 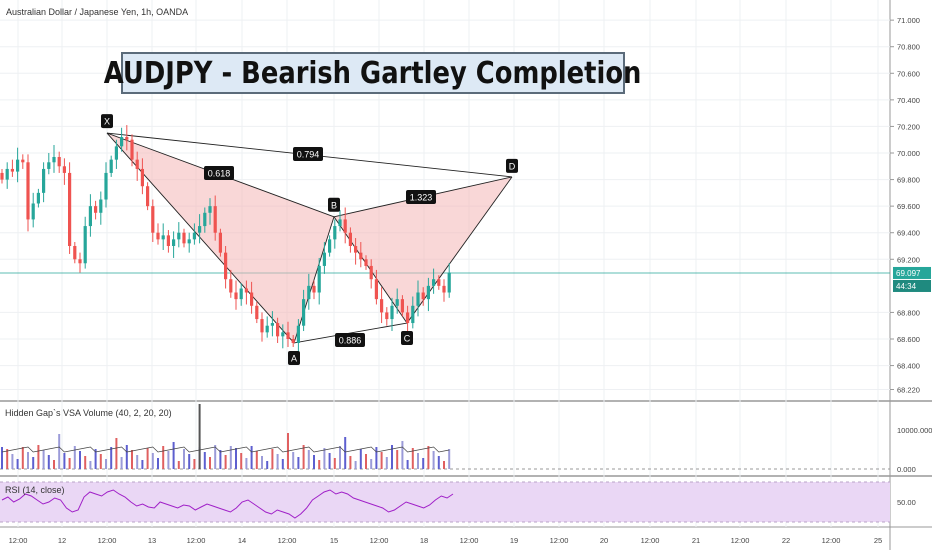 I want to click on ratio-box, so click(x=421, y=197).